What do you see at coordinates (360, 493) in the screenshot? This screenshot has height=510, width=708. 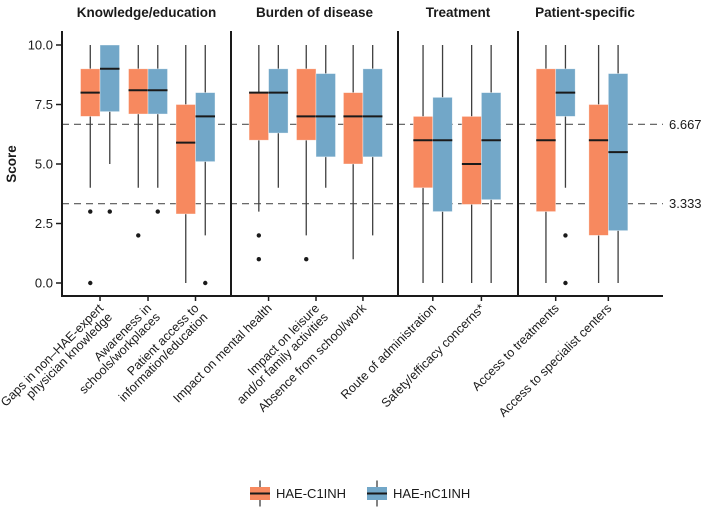 I see `legend: HAE-C1INH HAE-nC1INH` at bounding box center [360, 493].